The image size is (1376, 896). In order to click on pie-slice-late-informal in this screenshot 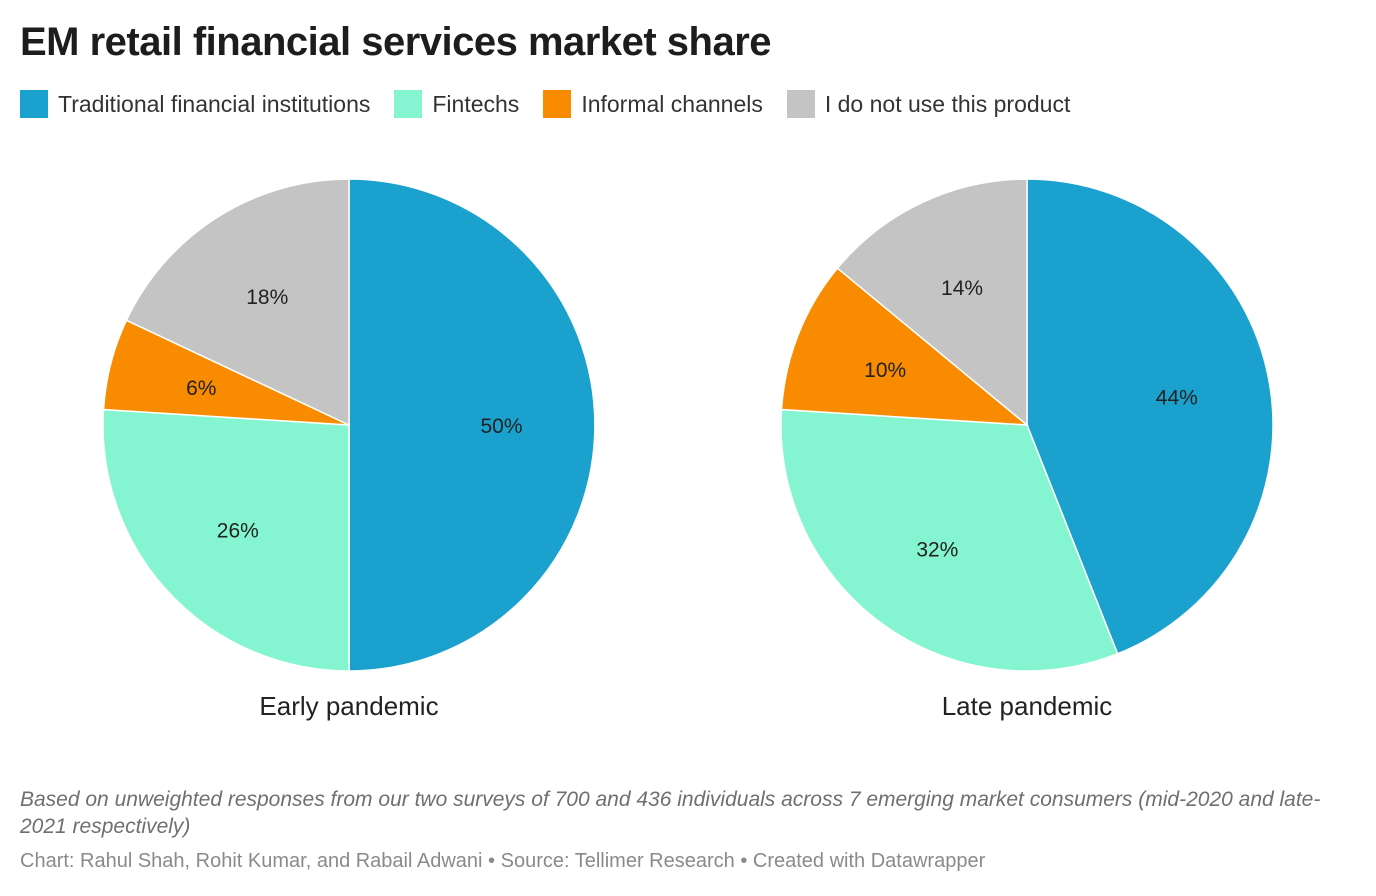, I will do `click(905, 346)`.